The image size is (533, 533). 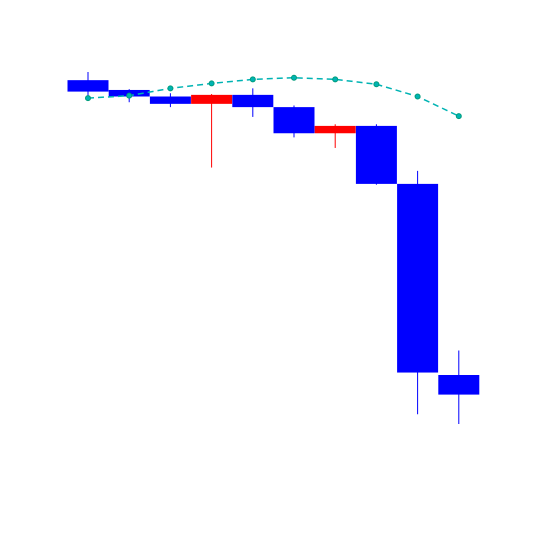 I want to click on overlay-layer, so click(x=273, y=97).